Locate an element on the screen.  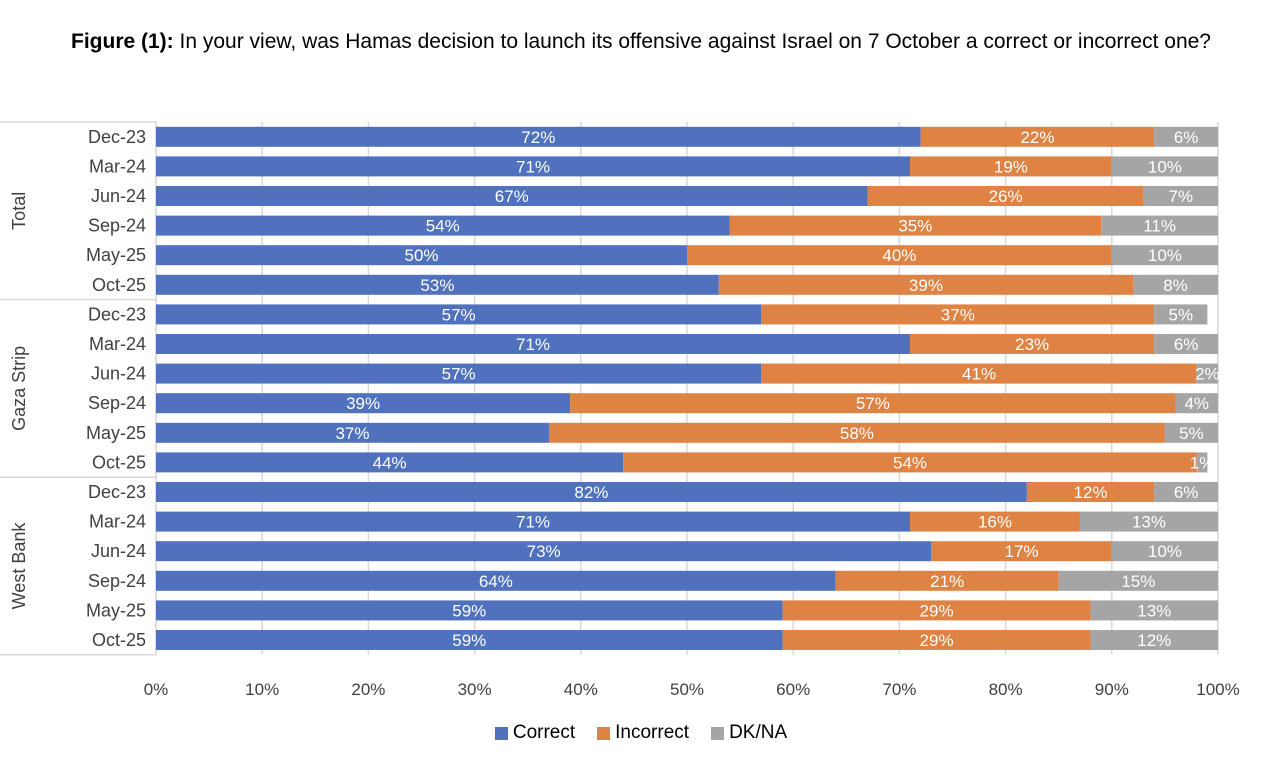
data-label: 64% is located at coordinates (496, 581).